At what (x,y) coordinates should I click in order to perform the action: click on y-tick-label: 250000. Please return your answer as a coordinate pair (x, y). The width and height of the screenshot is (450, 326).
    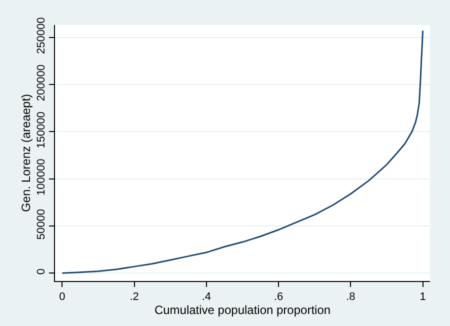
    Looking at the image, I should click on (42, 35).